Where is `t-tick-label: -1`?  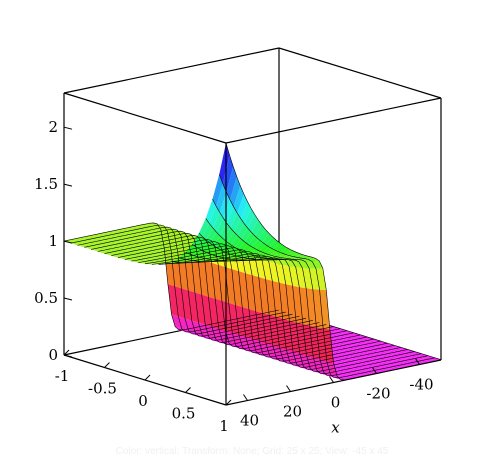 t-tick-label: -1 is located at coordinates (62, 376).